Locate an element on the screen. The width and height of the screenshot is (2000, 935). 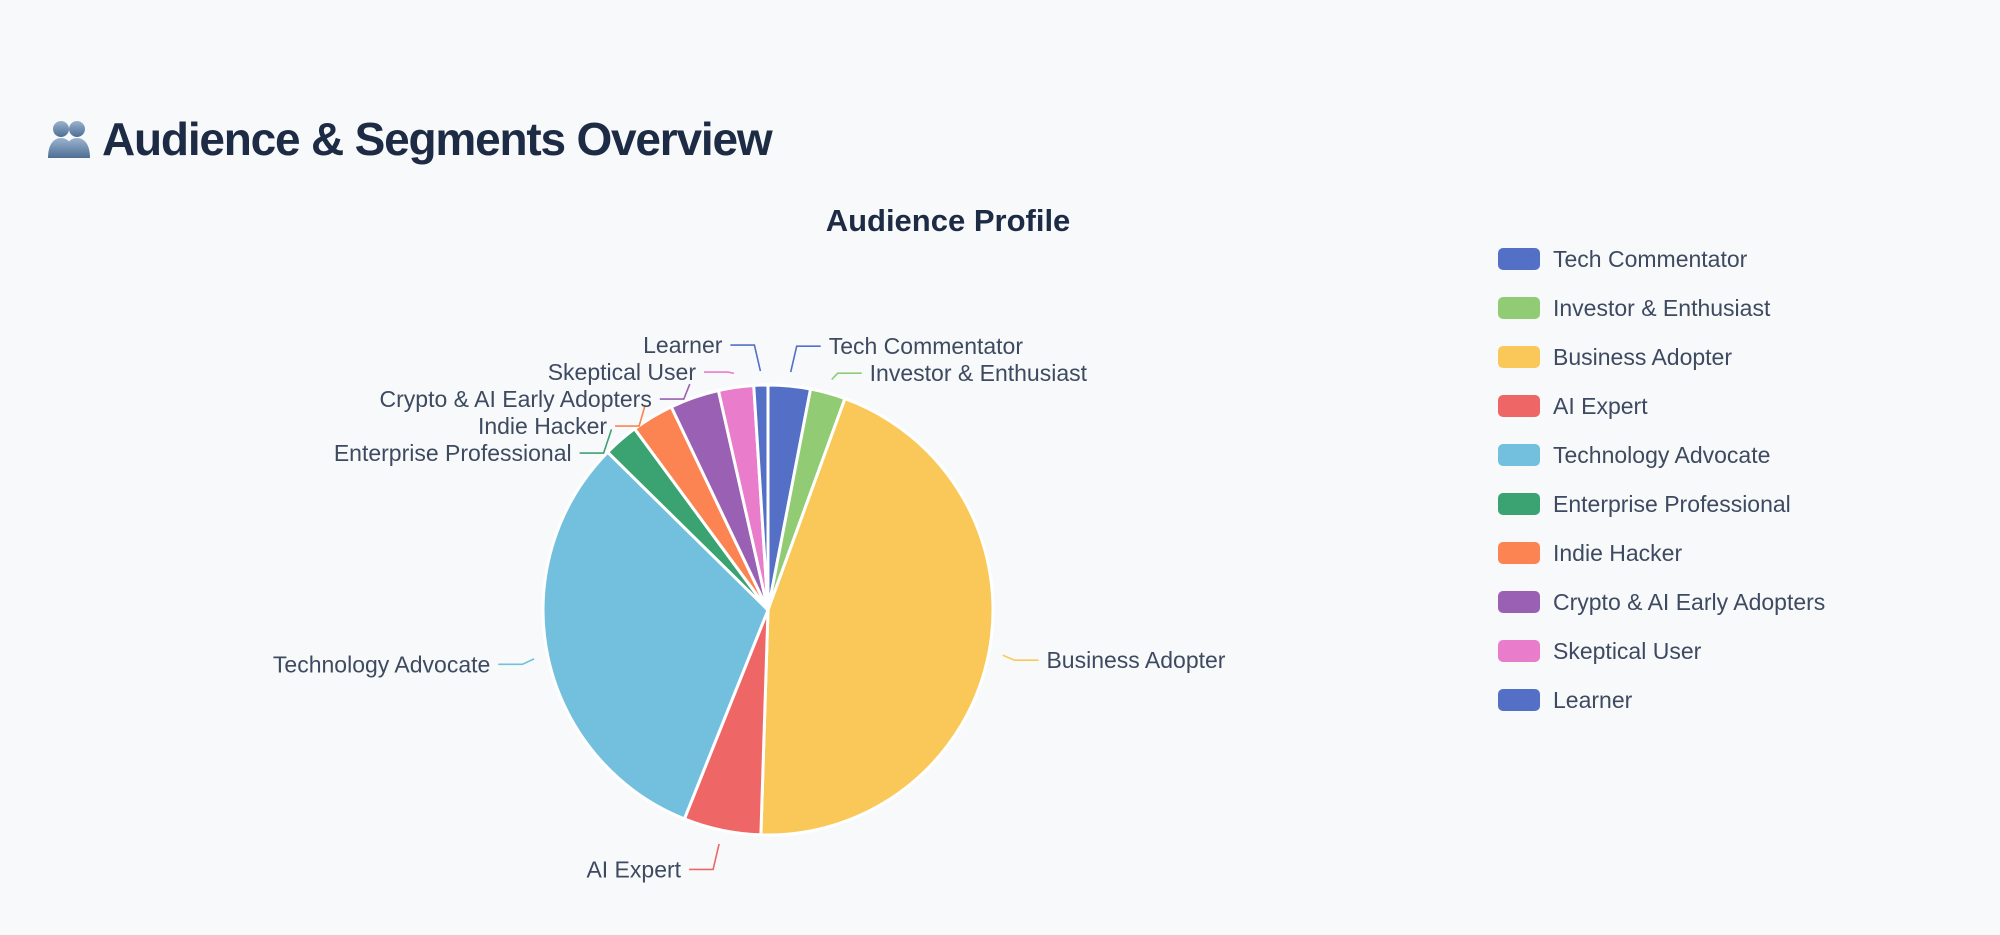
legend-item-indie-hacker: Indie Hacker is located at coordinates (1590, 553).